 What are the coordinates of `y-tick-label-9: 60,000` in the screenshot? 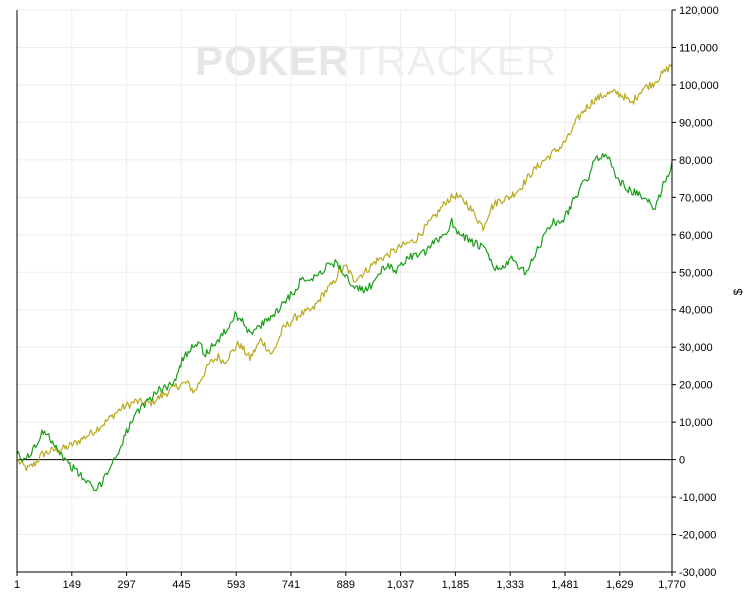 It's located at (696, 236).